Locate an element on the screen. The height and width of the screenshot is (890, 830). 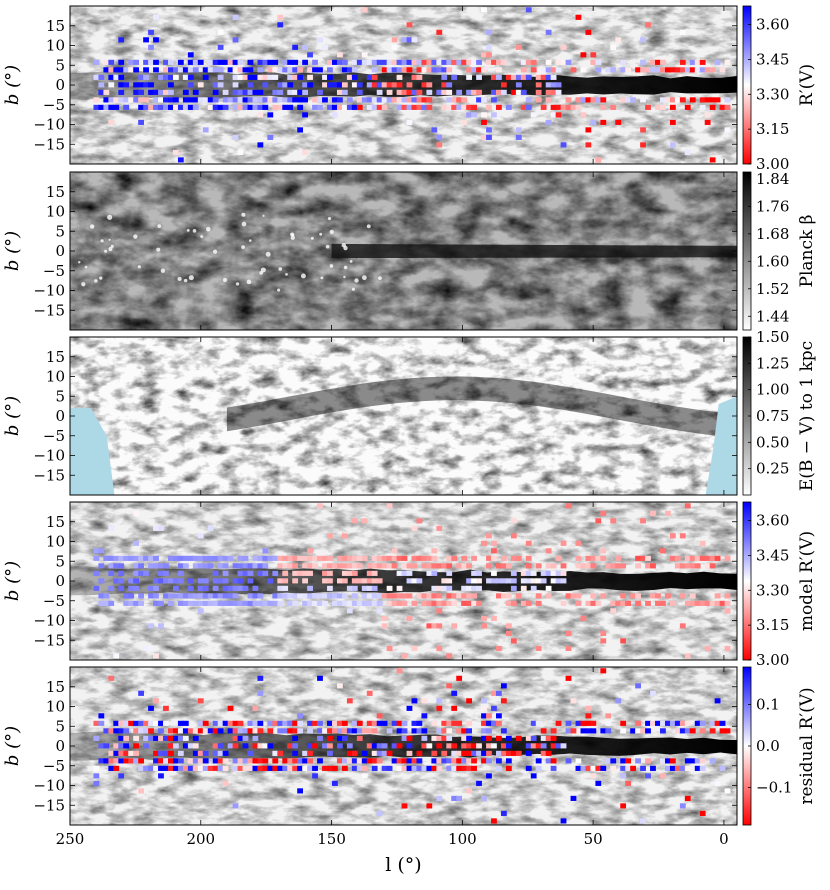
colorbar-tick-label: 0.25 is located at coordinates (772, 469).